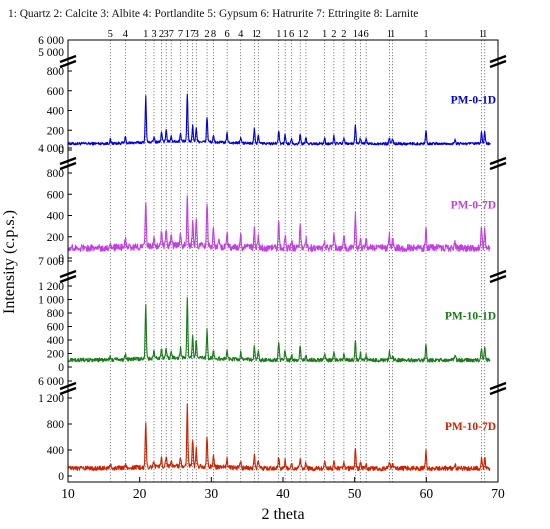 Image resolution: width=550 pixels, height=529 pixels. I want to click on y-break-label: 7 000, so click(51, 262).